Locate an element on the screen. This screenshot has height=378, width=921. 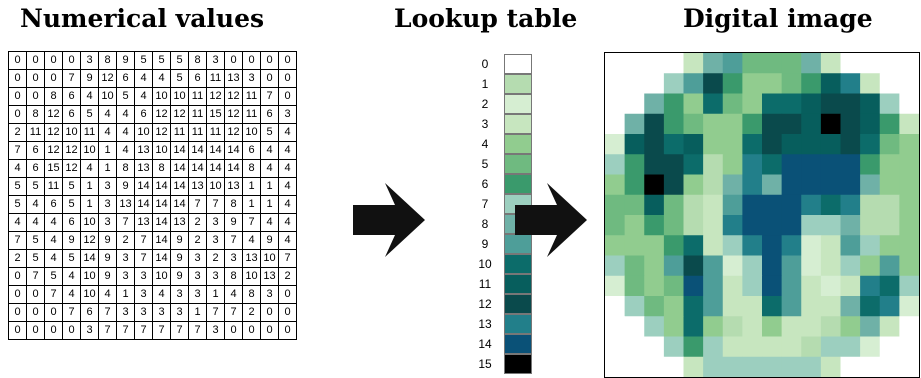
grid-cell: 8 is located at coordinates (161, 168).